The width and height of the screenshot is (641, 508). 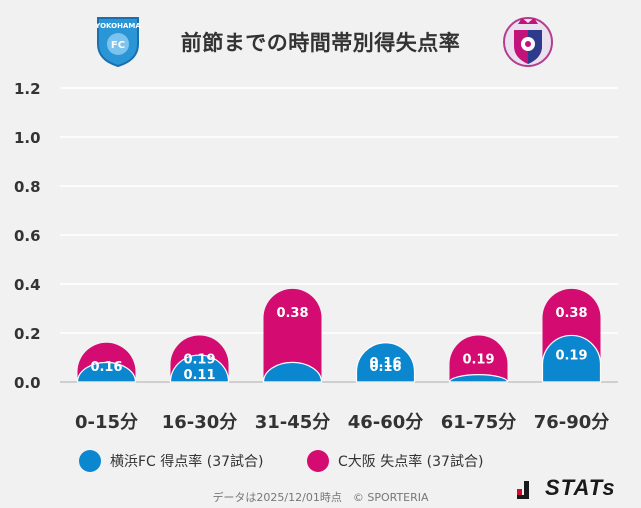 What do you see at coordinates (106, 422) in the screenshot?
I see `x-tick-label: 0-15分` at bounding box center [106, 422].